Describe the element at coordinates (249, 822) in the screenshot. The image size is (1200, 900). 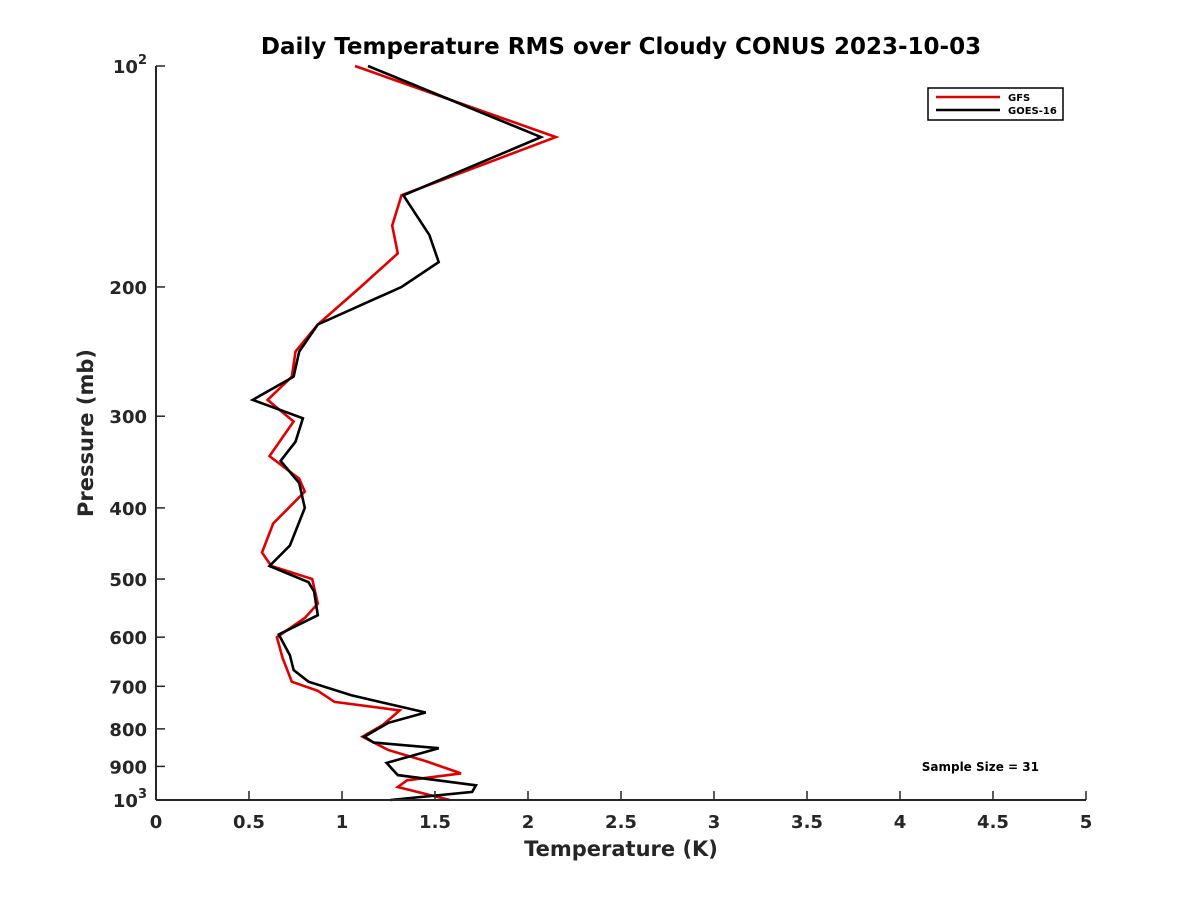
I see `x-tick-label: 0.5` at that location.